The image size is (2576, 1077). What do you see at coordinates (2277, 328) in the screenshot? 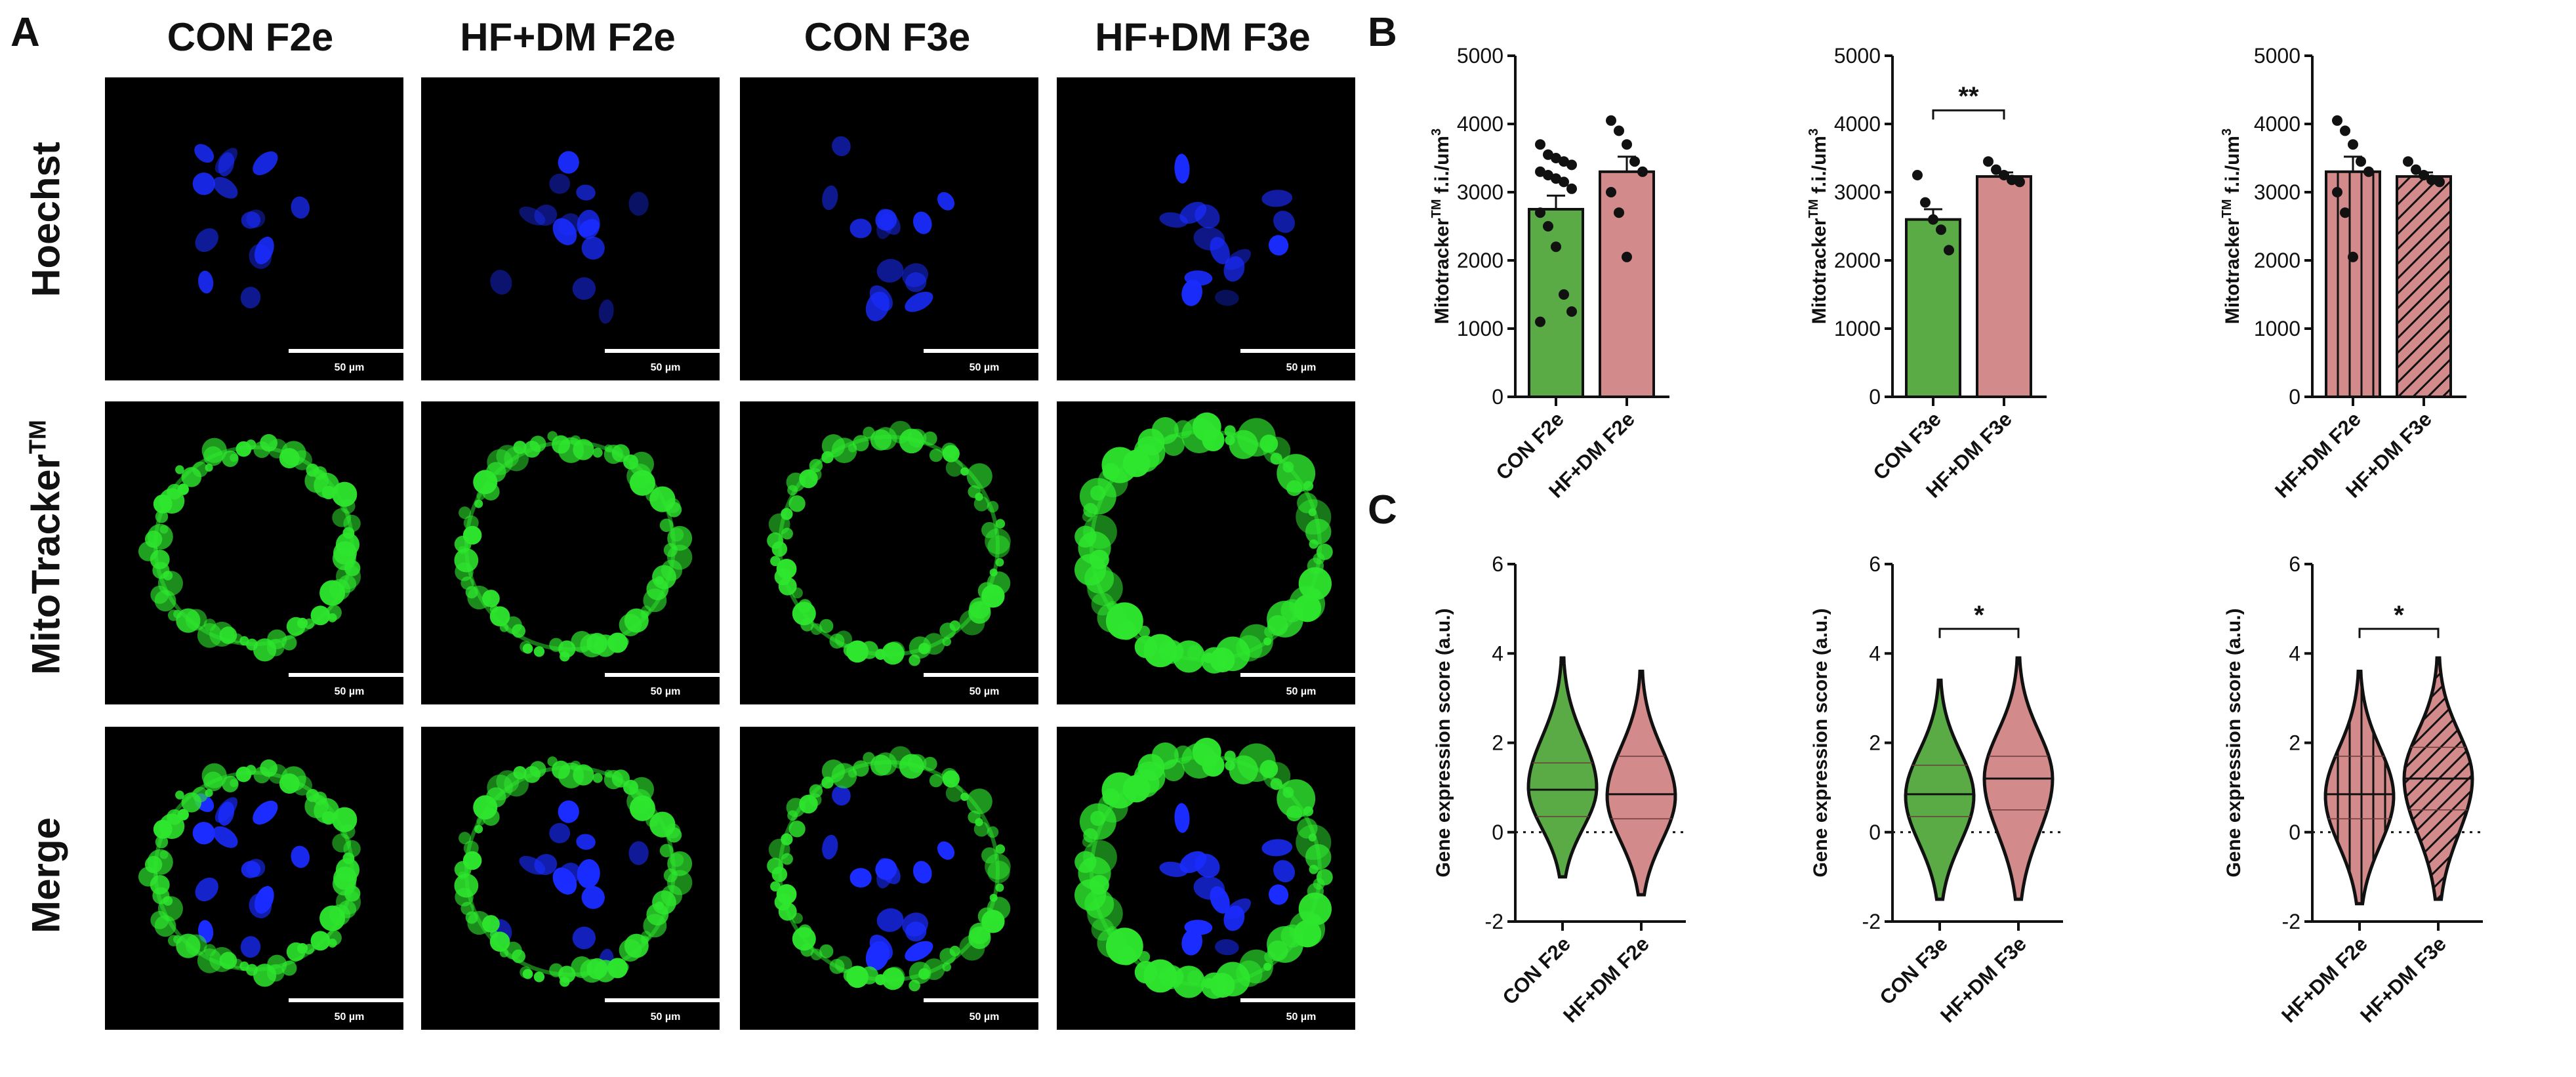
I see `y-tick-label: 1000` at bounding box center [2277, 328].